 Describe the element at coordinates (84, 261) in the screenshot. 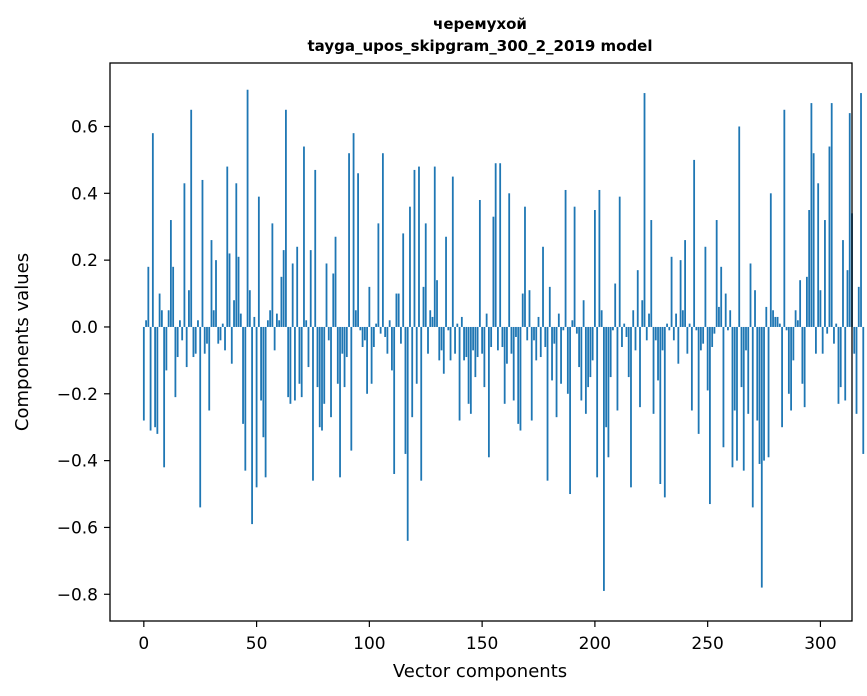

I see `y-tick-label: 0.2` at that location.